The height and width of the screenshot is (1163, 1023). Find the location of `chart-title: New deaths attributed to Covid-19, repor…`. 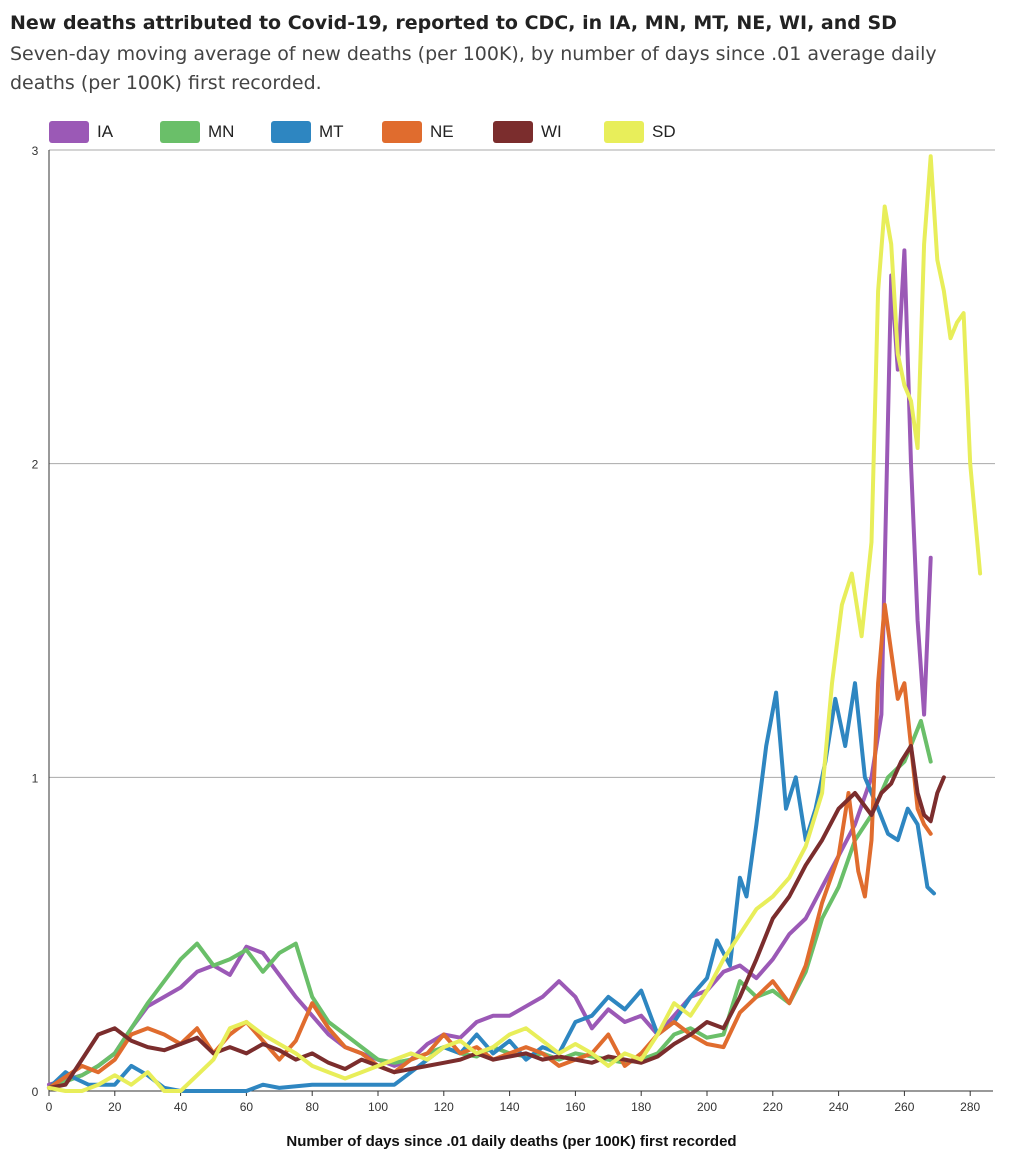

chart-title: New deaths attributed to Covid-19, repor… is located at coordinates (453, 23).